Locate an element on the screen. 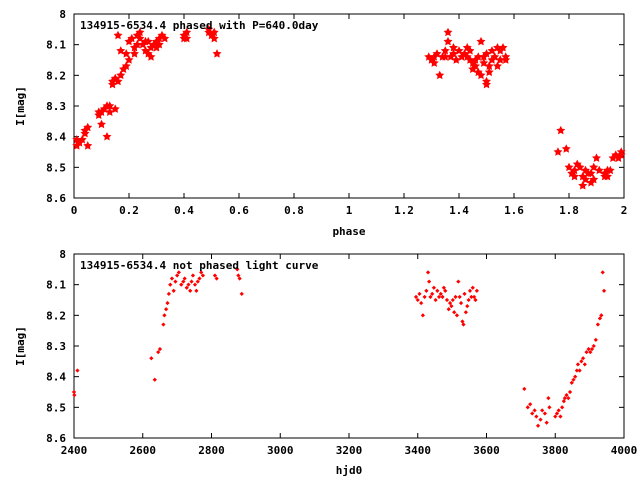 Image resolution: width=640 pixels, height=480 pixels. unphased-y-tick-label: 8.3 is located at coordinates (56, 346).